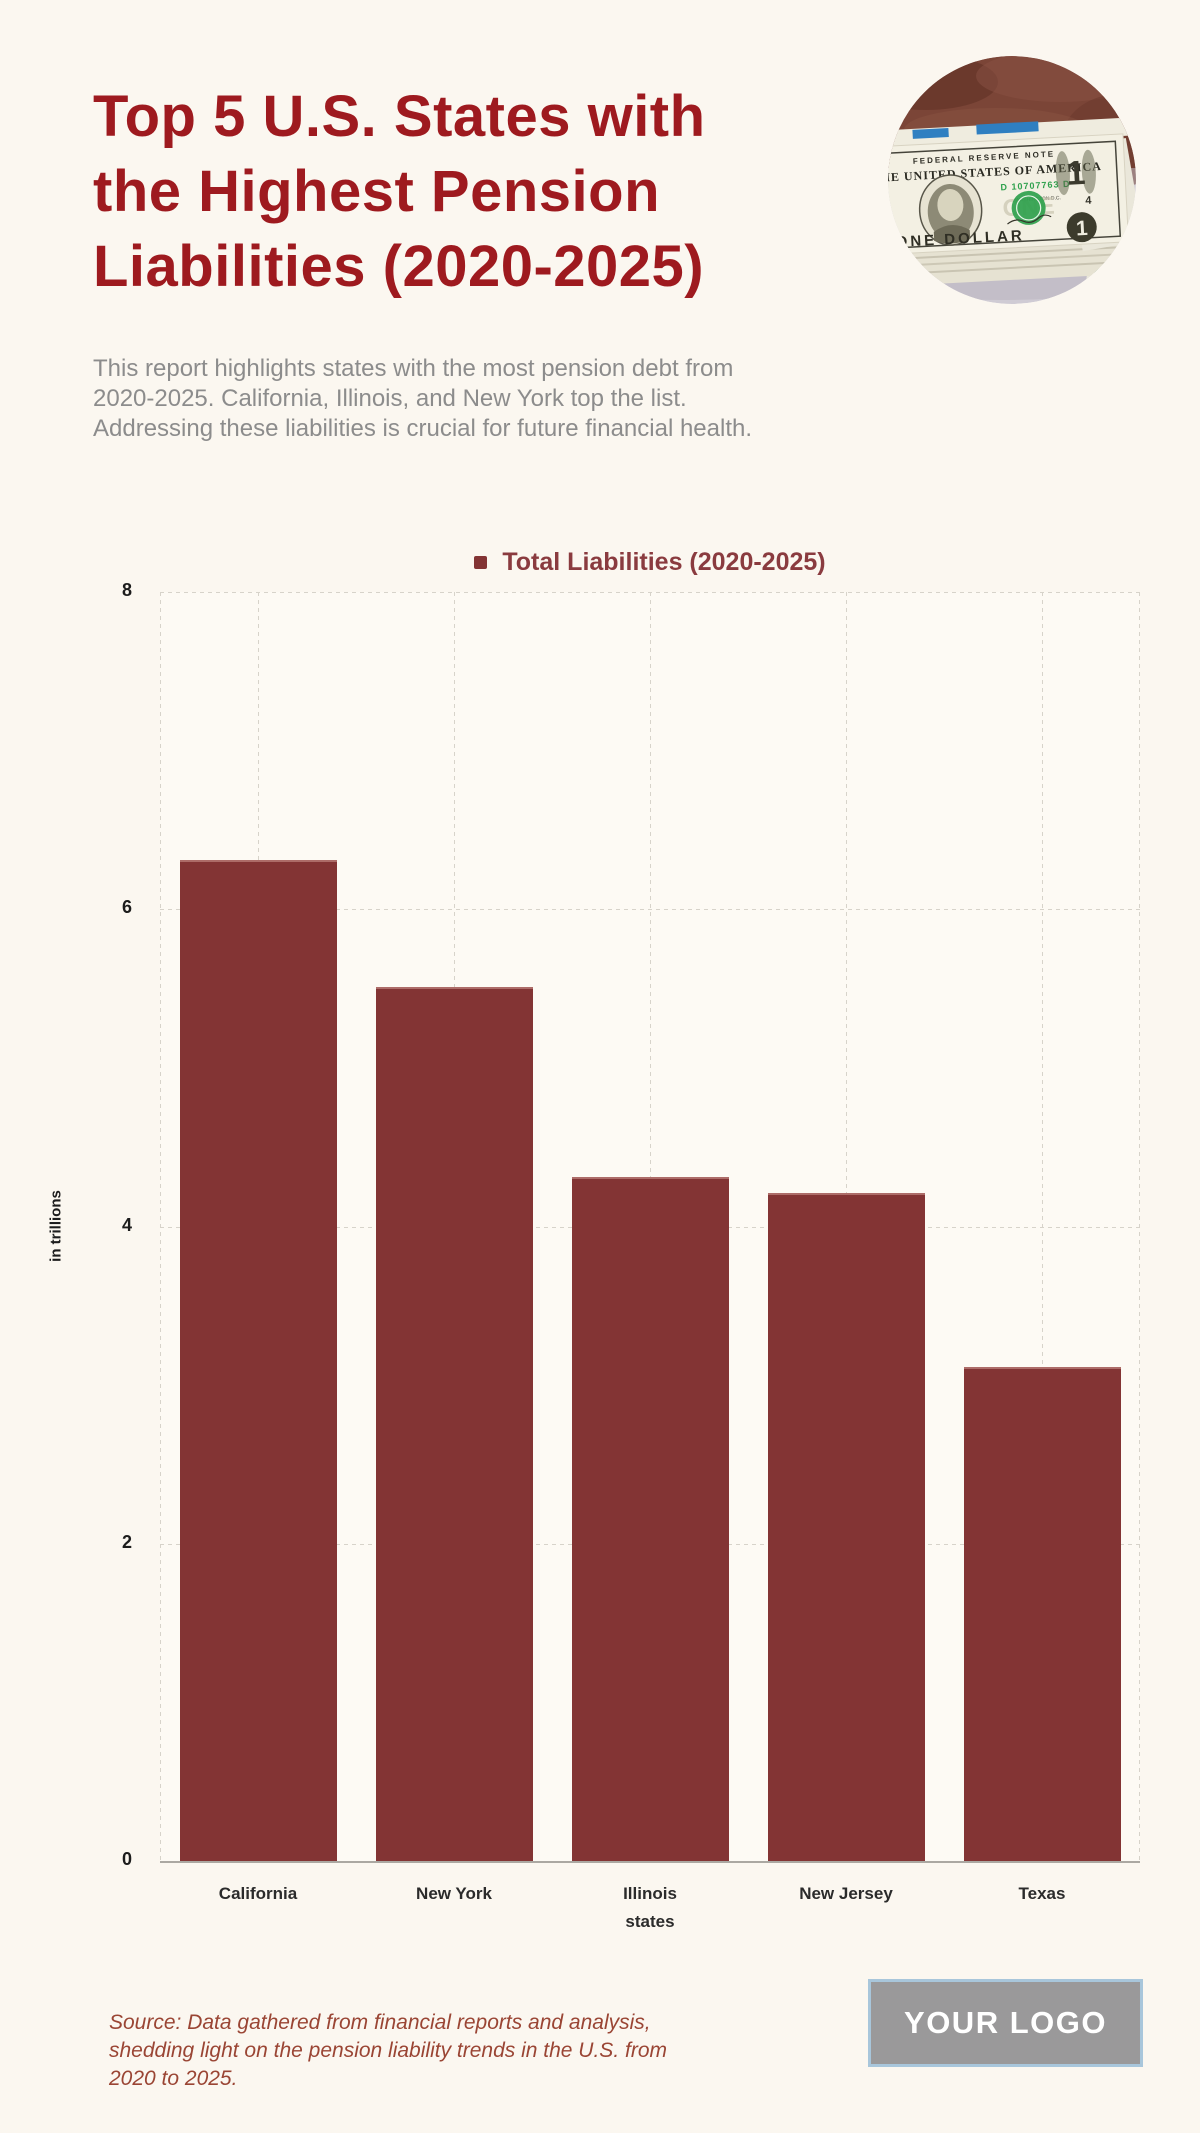  What do you see at coordinates (650, 1921) in the screenshot?
I see `x-axis-title: states` at bounding box center [650, 1921].